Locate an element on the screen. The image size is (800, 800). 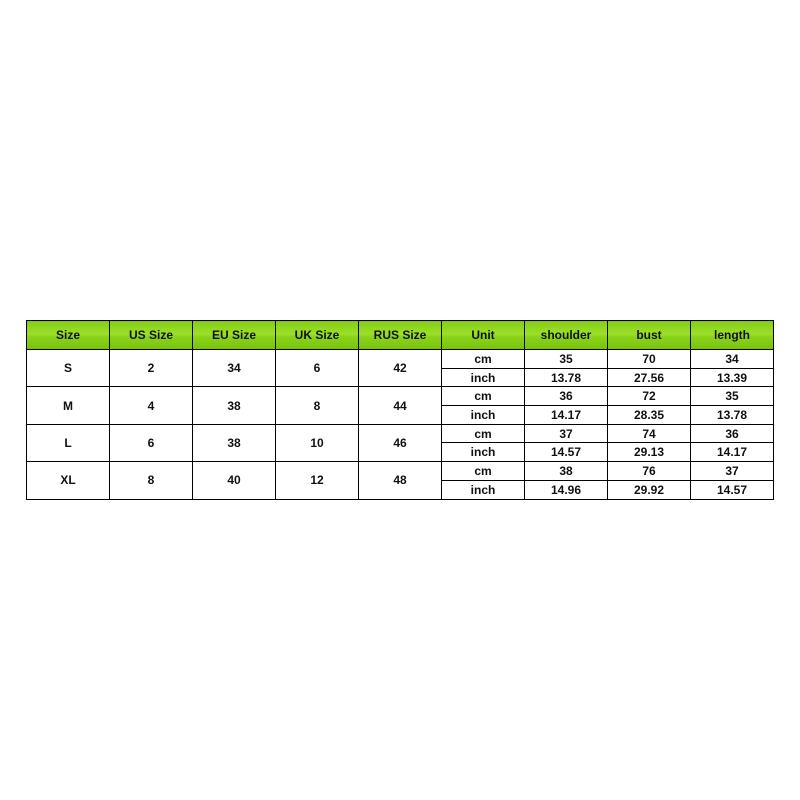
size-cell: 12 is located at coordinates (317, 480).